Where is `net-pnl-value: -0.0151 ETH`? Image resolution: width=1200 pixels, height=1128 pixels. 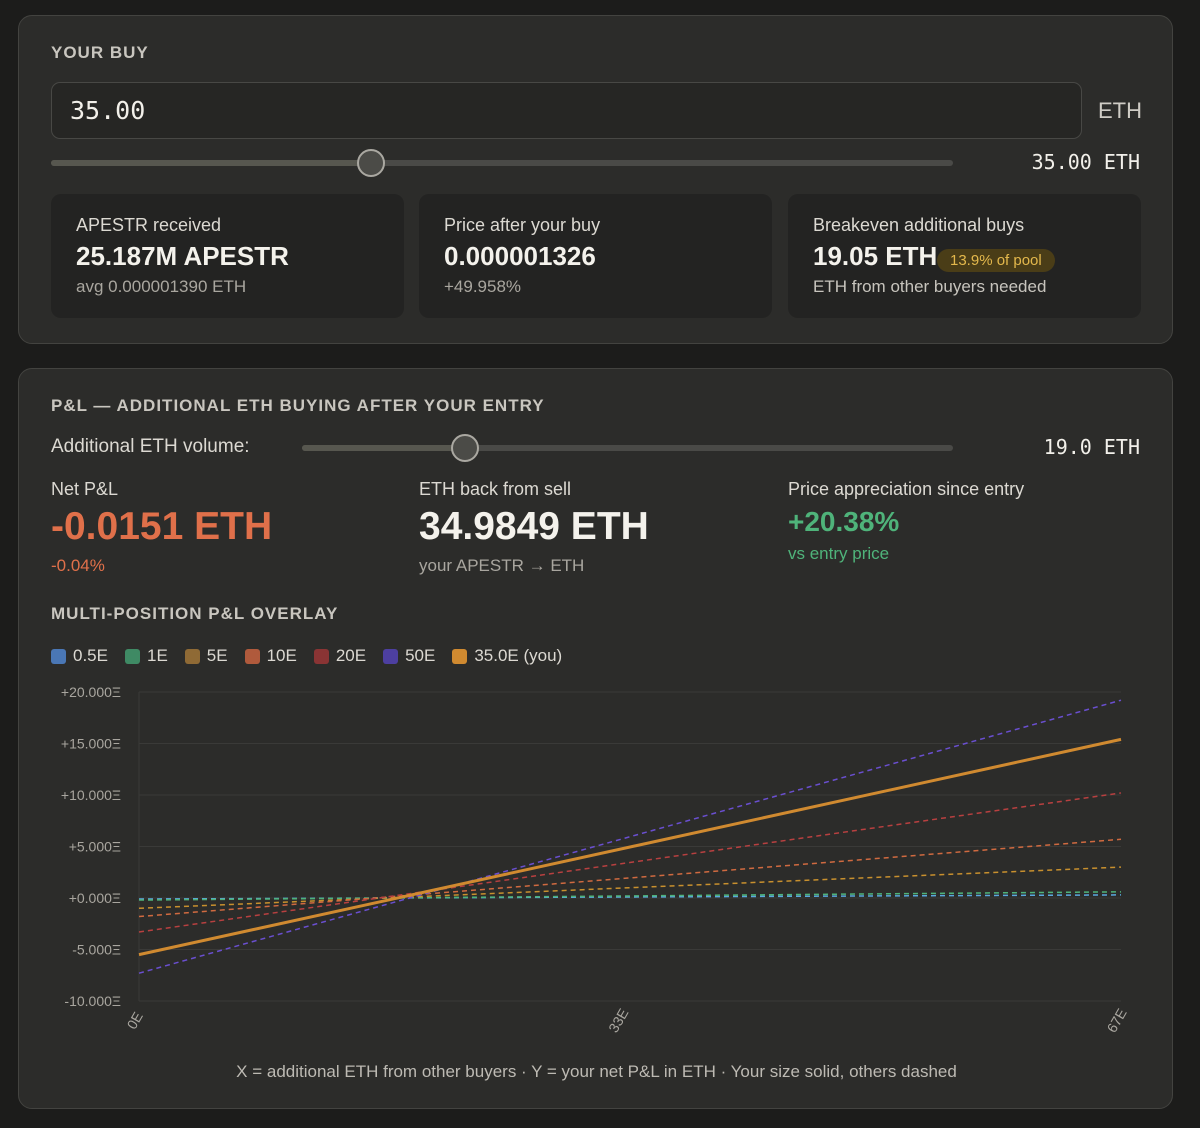 net-pnl-value: -0.0151 ETH is located at coordinates (162, 526).